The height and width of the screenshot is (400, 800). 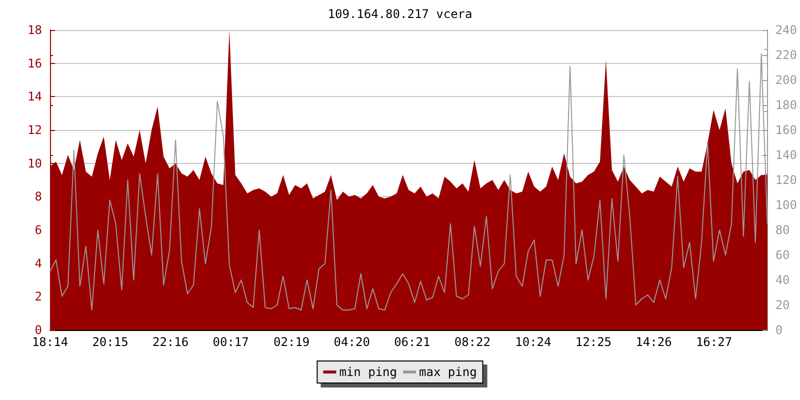 I want to click on y-tick-label: 16, so click(x=35, y=63).